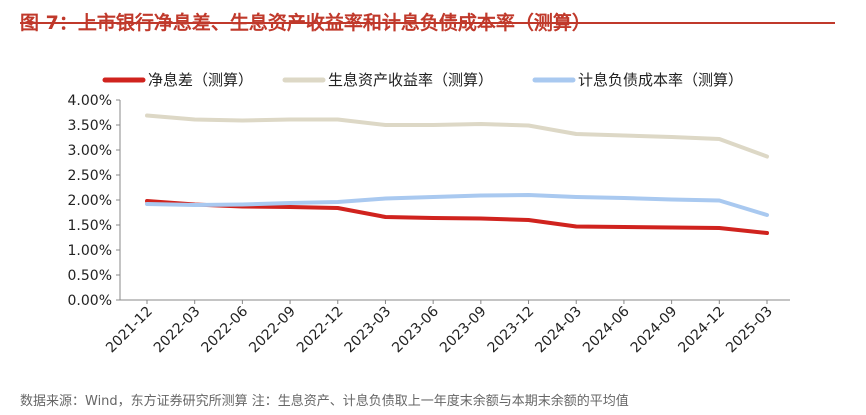  Describe the element at coordinates (606, 329) in the screenshot. I see `x-tick-label: 2024-06` at that location.